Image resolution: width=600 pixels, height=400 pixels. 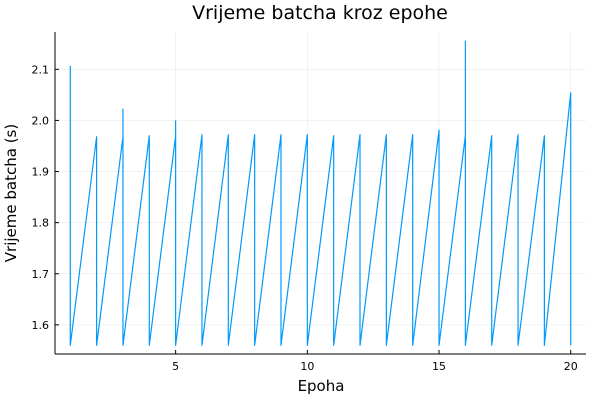 I want to click on x-tick-label: 15, so click(x=439, y=366).